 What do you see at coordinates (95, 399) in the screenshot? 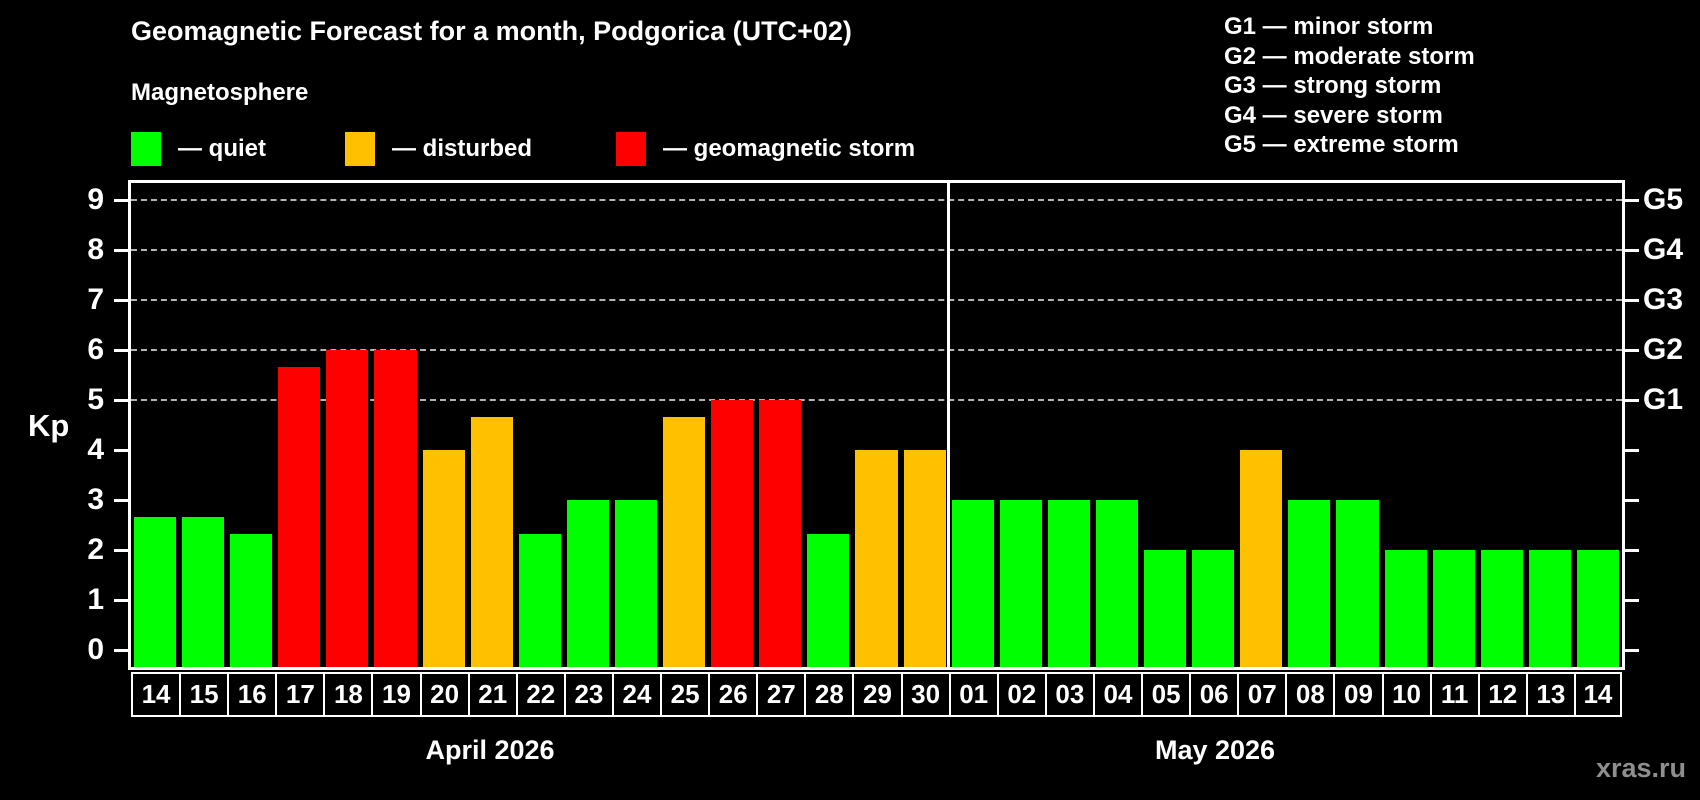
I see `y-tick-label: 5` at bounding box center [95, 399].